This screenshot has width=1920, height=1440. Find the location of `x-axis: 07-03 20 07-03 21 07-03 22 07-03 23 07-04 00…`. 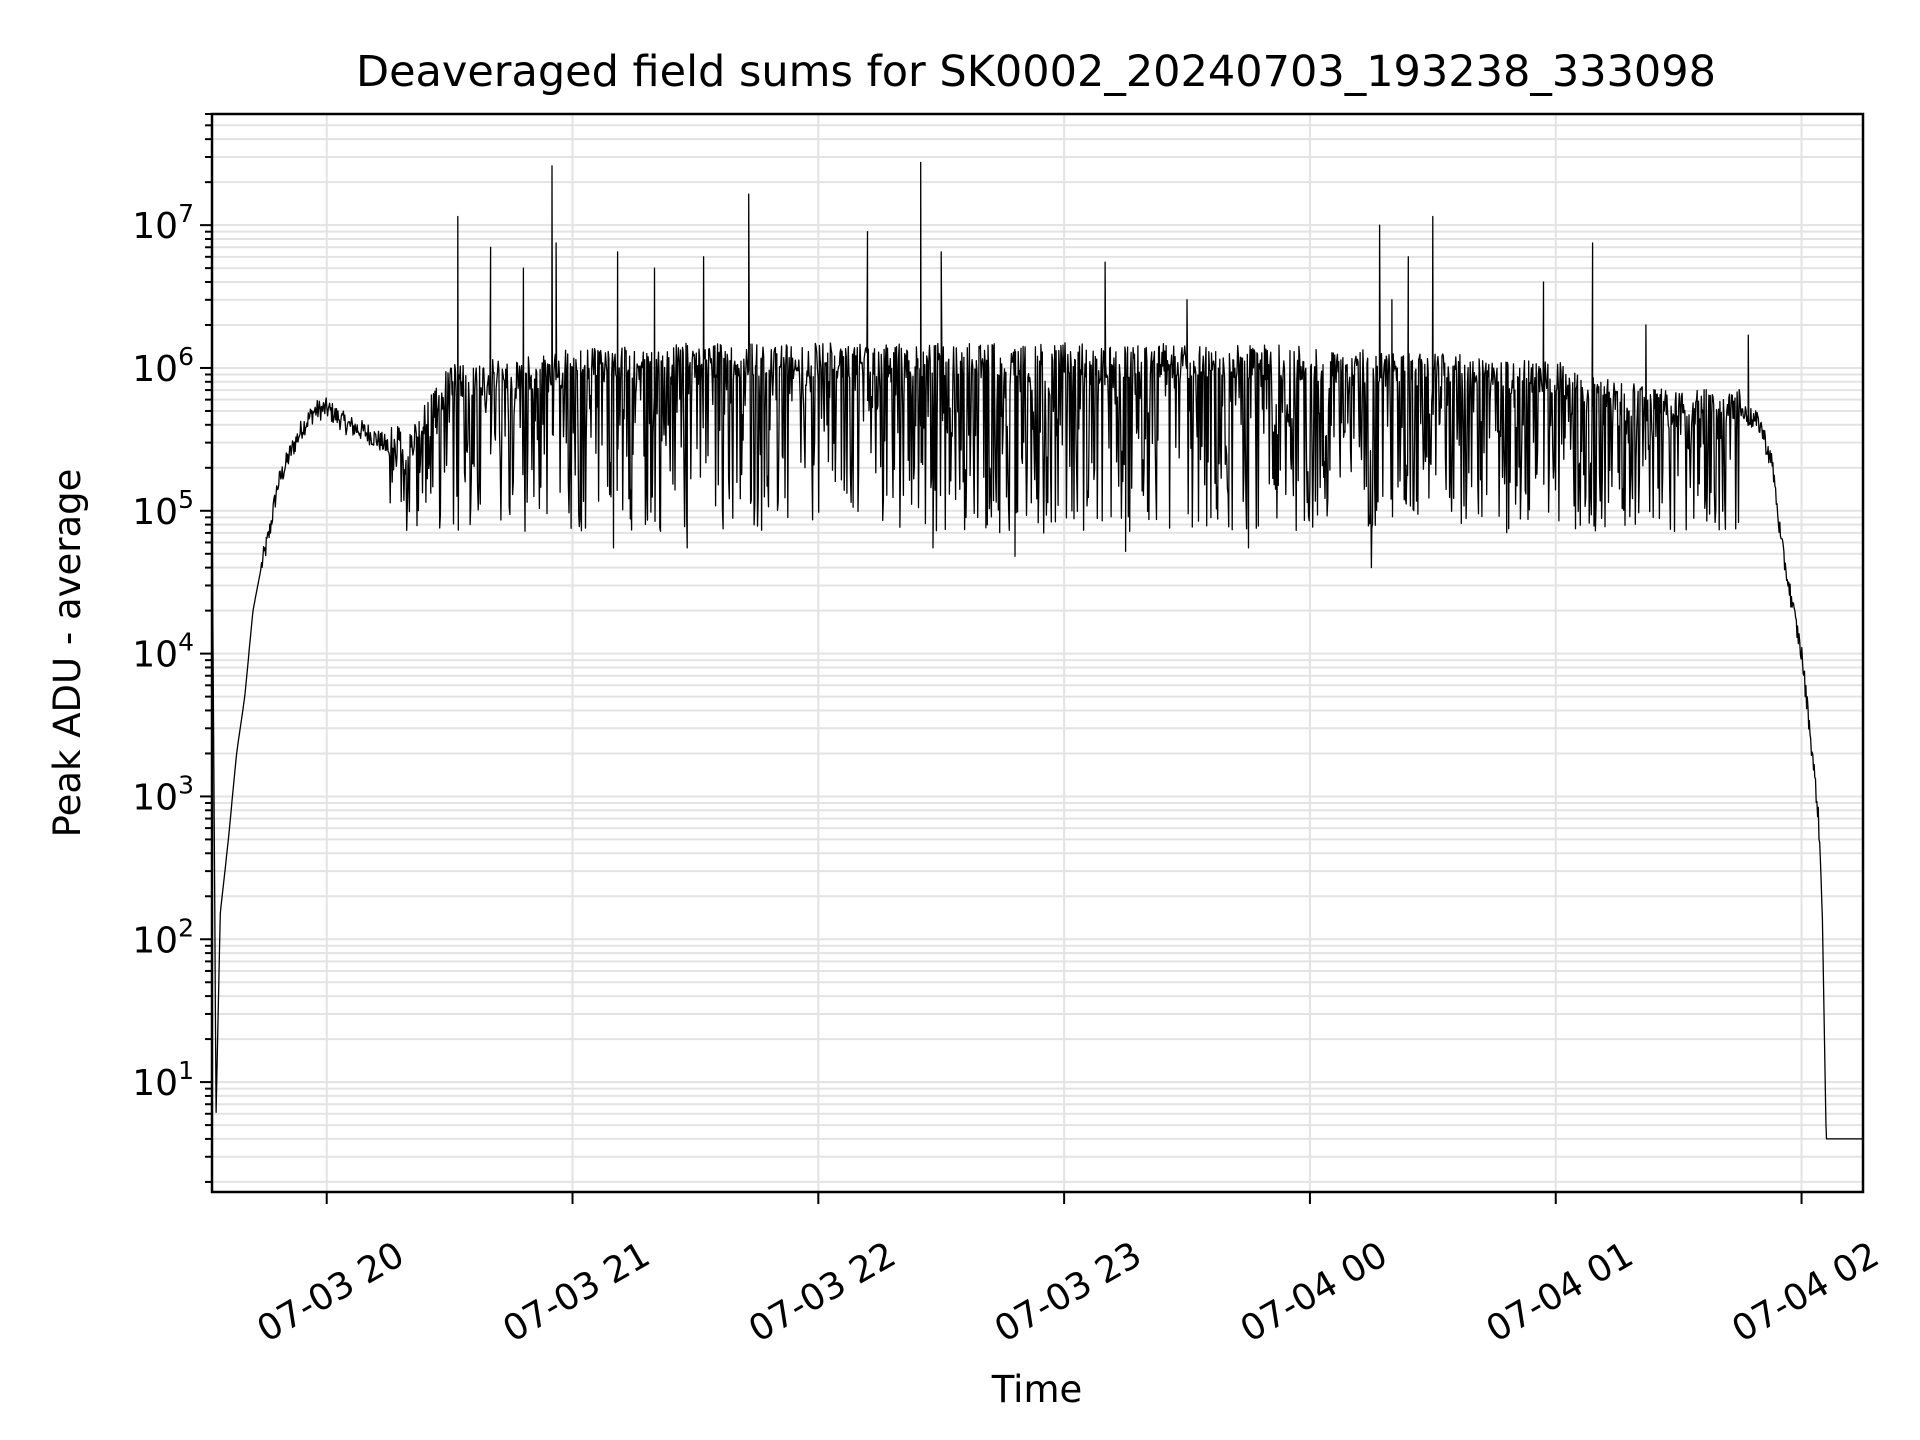

x-axis: 07-03 20 07-03 21 07-03 22 07-03 23 07-04 00… is located at coordinates (1068, 1271).